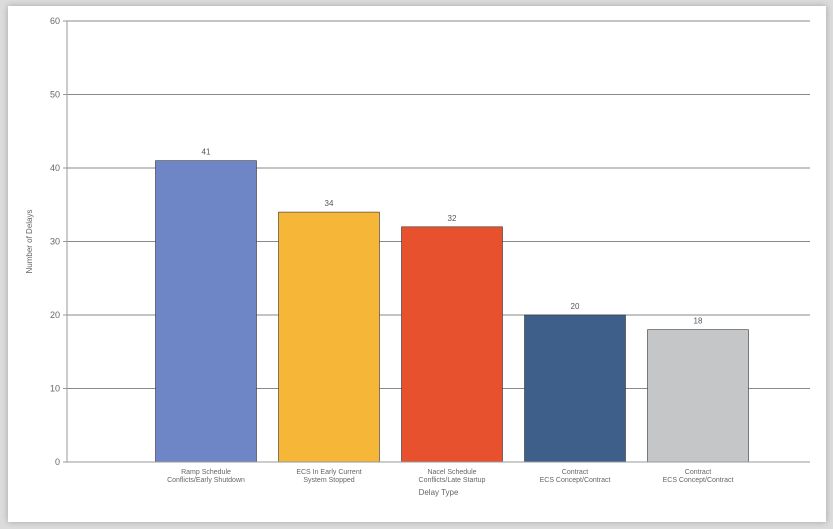  I want to click on y-tick-label: 0, so click(57, 462).